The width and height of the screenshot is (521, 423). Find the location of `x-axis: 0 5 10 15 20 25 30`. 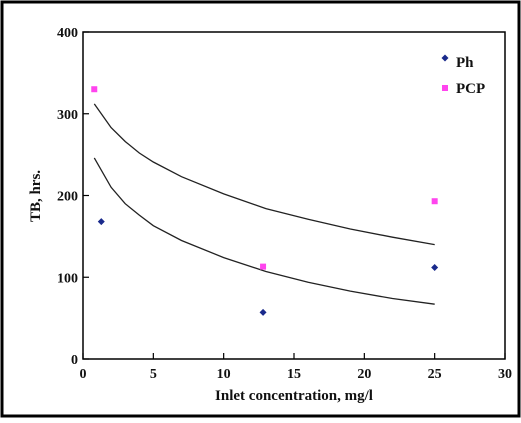

x-axis: 0 5 10 15 20 25 30 is located at coordinates (296, 367).